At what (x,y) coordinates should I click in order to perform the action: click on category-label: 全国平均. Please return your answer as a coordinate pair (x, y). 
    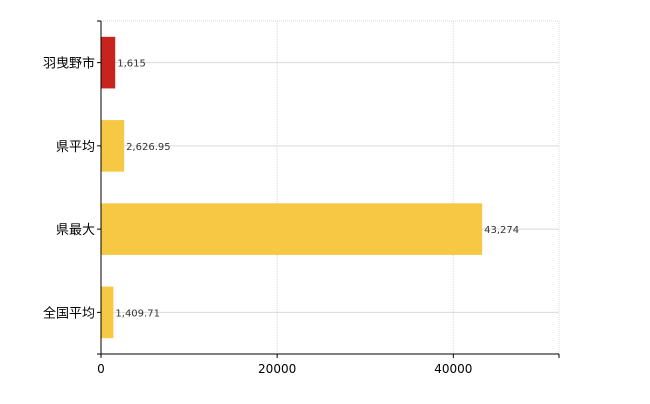
    Looking at the image, I should click on (69, 313).